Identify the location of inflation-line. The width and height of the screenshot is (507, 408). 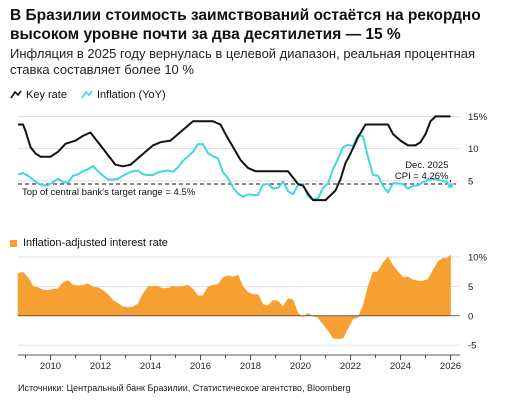
(234, 167).